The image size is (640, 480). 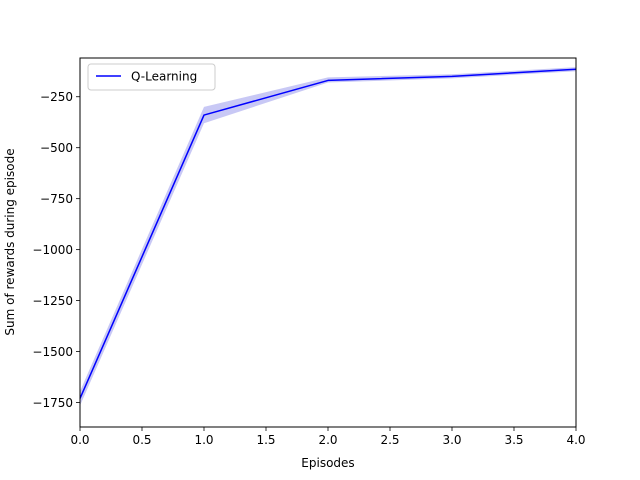 I want to click on x-tick-label: 0.0, so click(x=79, y=440).